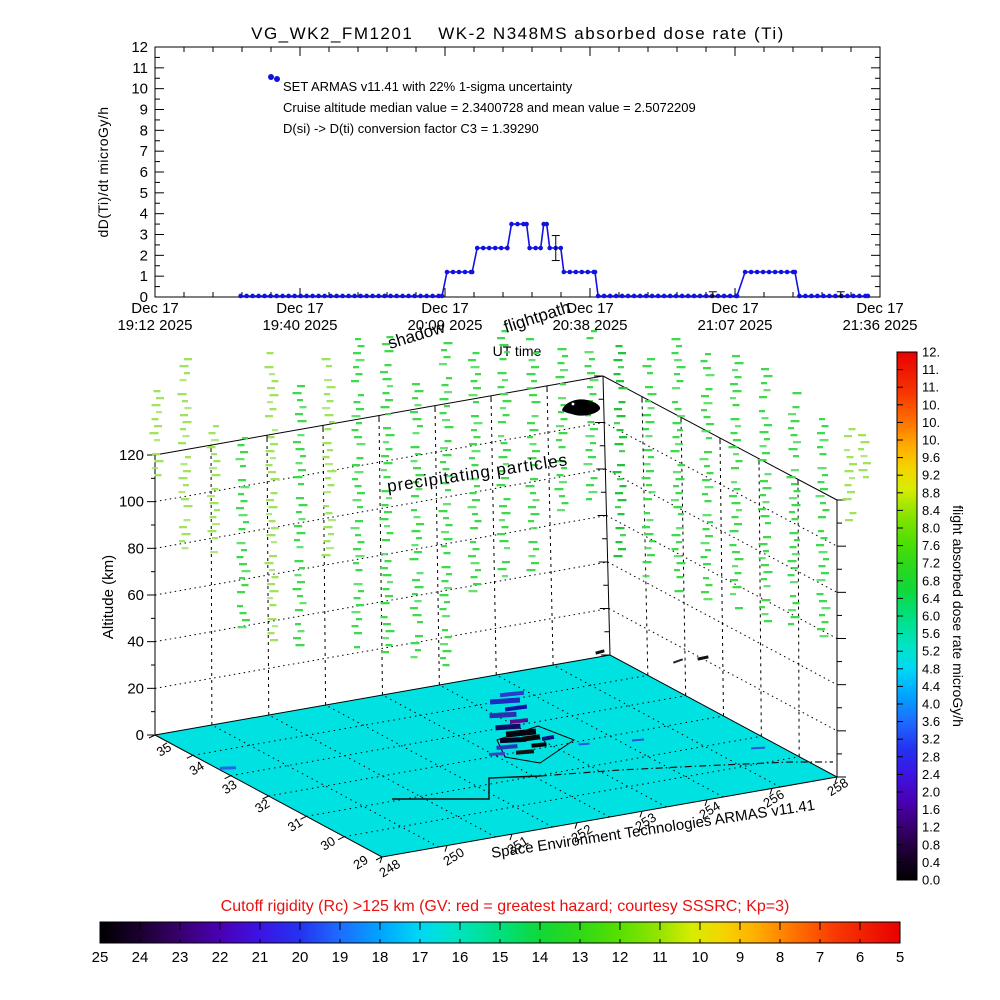 Image resolution: width=1000 pixels, height=1000 pixels. I want to click on colorbar-tick-label: 5.2, so click(931, 651).